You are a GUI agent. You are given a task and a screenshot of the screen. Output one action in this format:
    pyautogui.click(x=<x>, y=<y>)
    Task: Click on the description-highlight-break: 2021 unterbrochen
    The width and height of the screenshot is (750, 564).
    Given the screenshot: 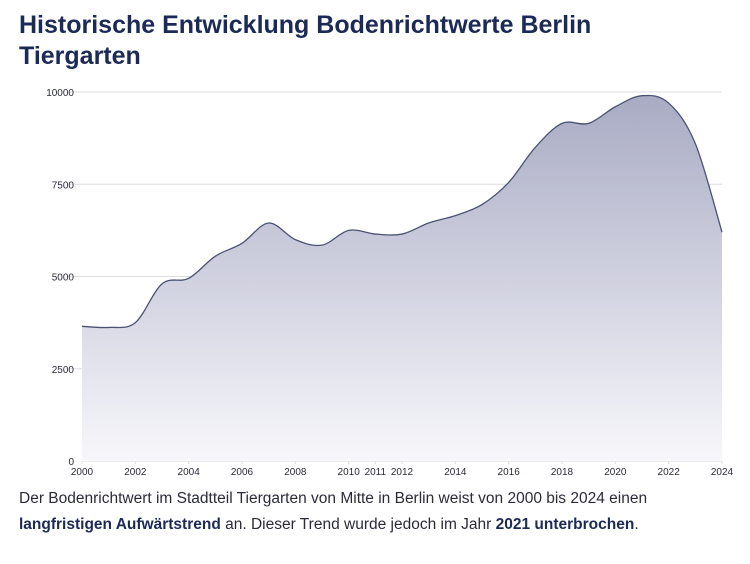 What is the action you would take?
    pyautogui.click(x=565, y=524)
    